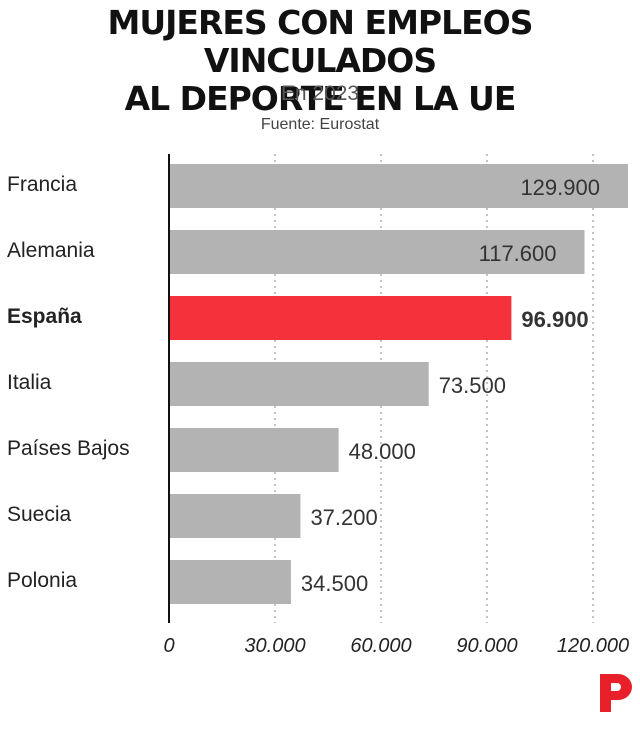  What do you see at coordinates (382, 451) in the screenshot?
I see `value-label: 48.000` at bounding box center [382, 451].